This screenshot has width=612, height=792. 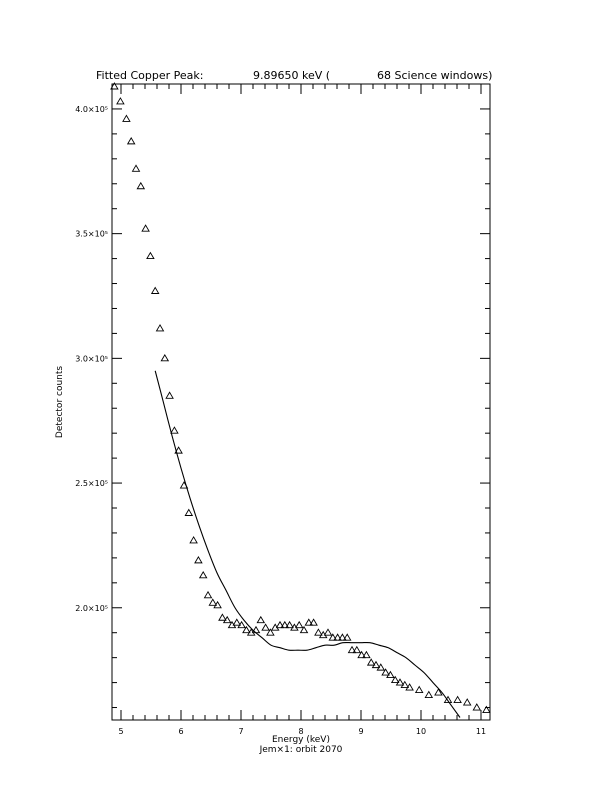 I want to click on x-tick-label: 6, so click(x=180, y=731).